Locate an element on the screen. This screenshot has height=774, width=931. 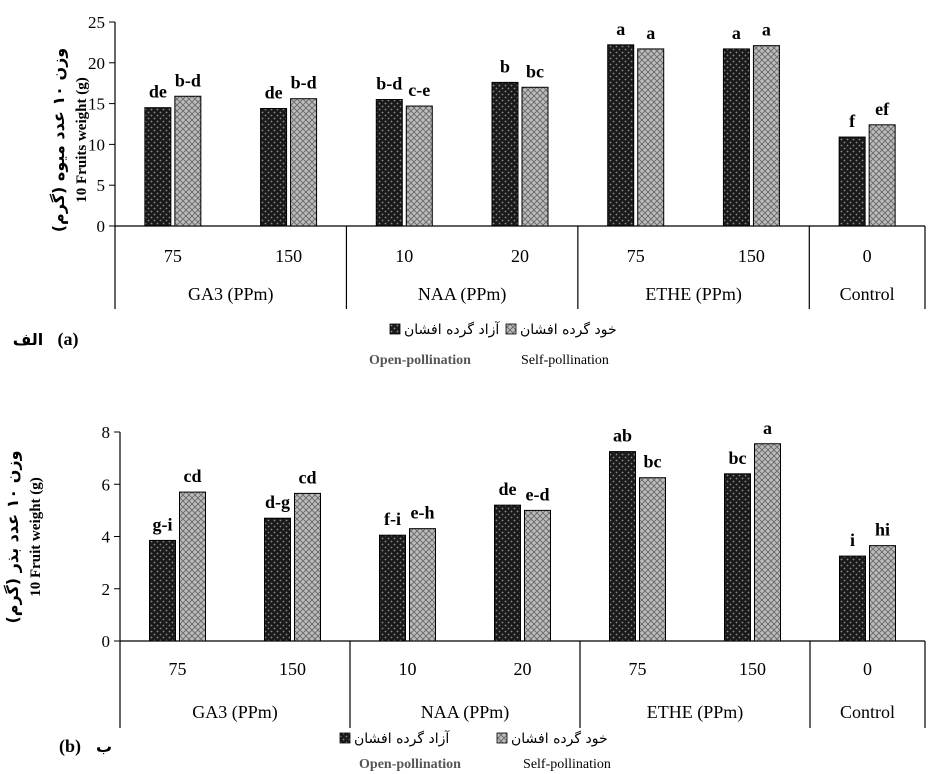
legend-a-self-swatch is located at coordinates (511, 329).